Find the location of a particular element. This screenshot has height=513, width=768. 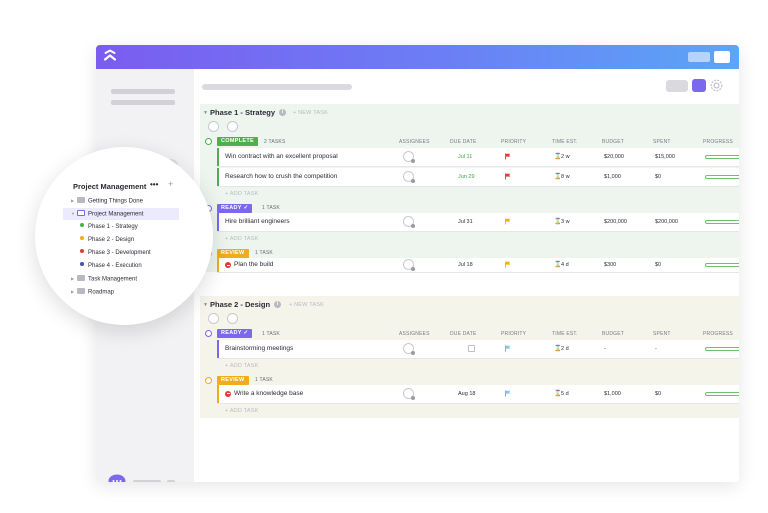

budget-value: $20,000 is located at coordinates (614, 157).